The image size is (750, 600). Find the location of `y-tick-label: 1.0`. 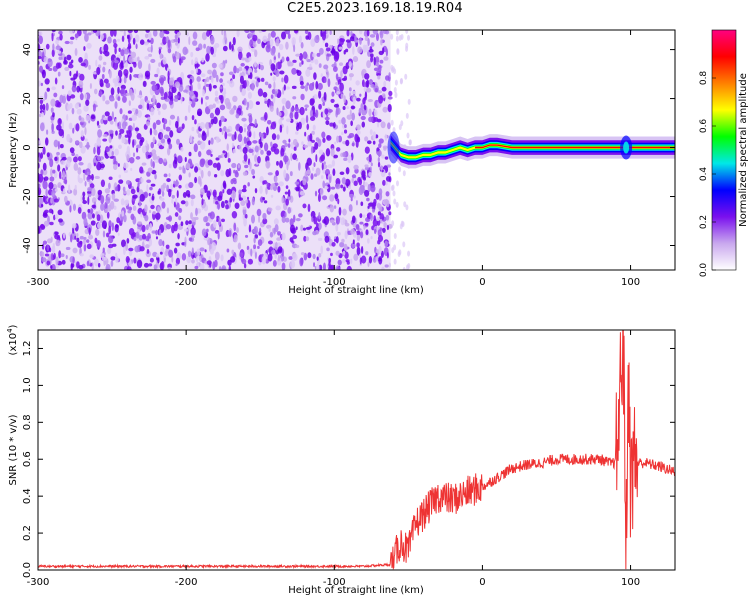

y-tick-label: 1.0 is located at coordinates (27, 385).